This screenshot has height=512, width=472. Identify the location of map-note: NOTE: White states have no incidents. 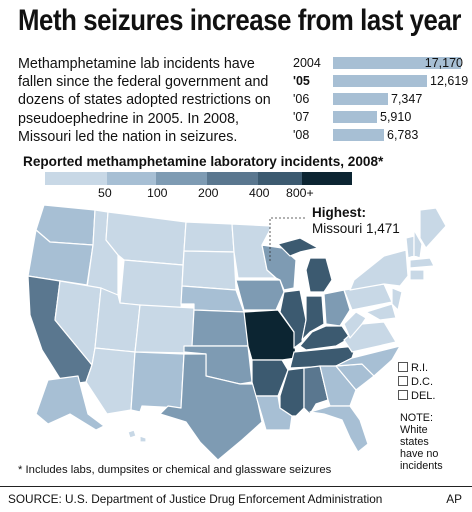
(421, 442).